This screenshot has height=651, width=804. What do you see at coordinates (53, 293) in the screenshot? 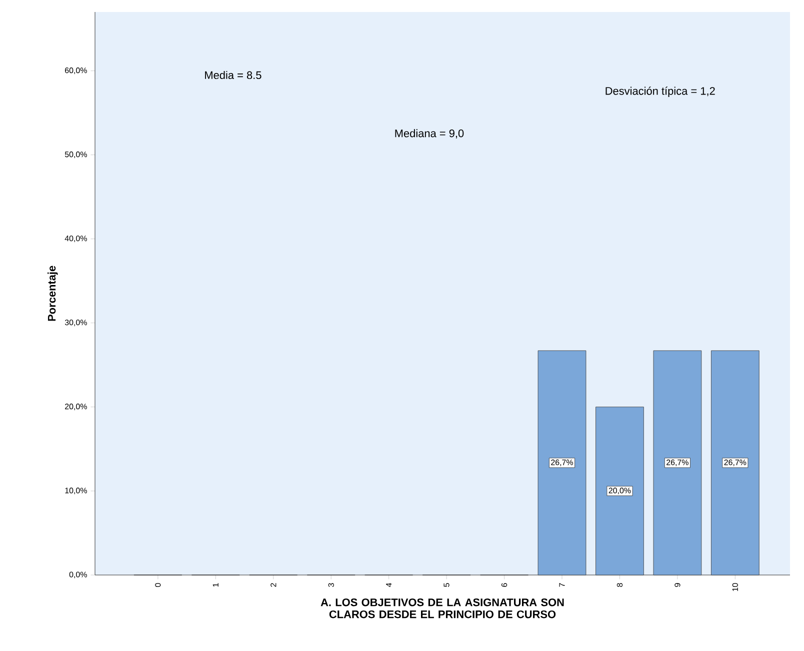
I see `y-axis-title: Porcentaje` at bounding box center [53, 293].